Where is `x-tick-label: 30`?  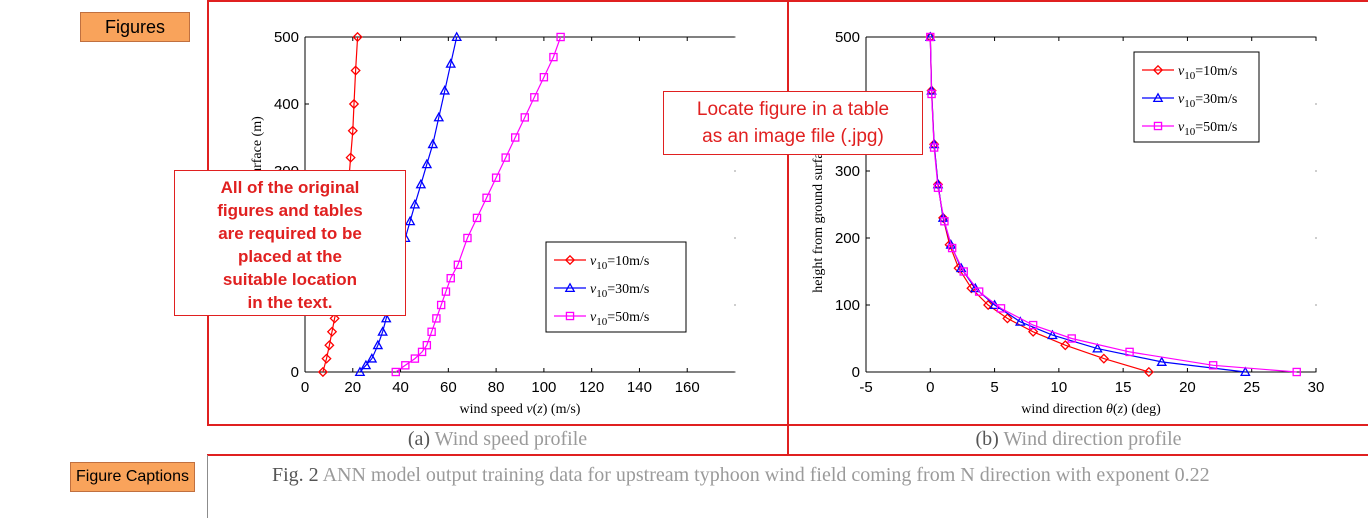 x-tick-label: 30 is located at coordinates (1316, 387).